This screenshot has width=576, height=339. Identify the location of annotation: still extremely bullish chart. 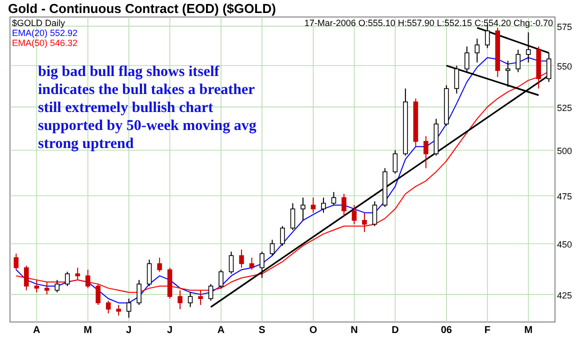
(126, 108).